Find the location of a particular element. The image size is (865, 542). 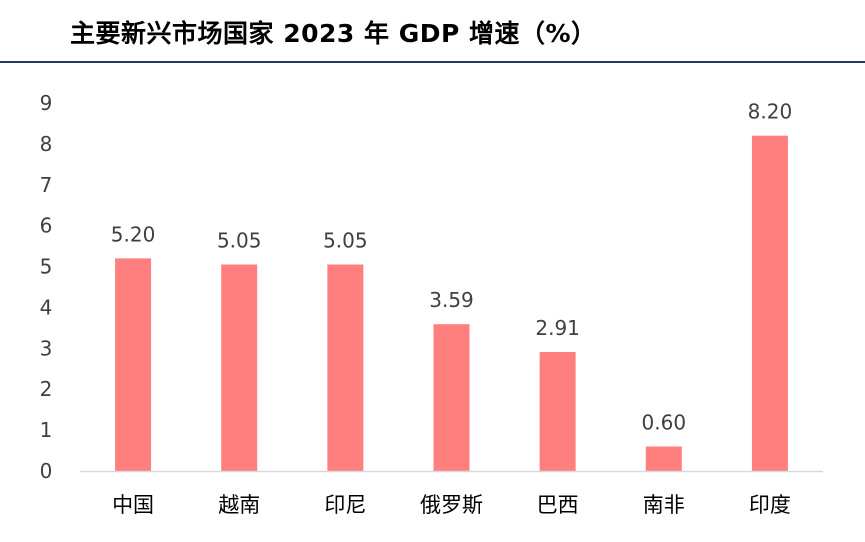

category-label: 巴西 is located at coordinates (558, 505).